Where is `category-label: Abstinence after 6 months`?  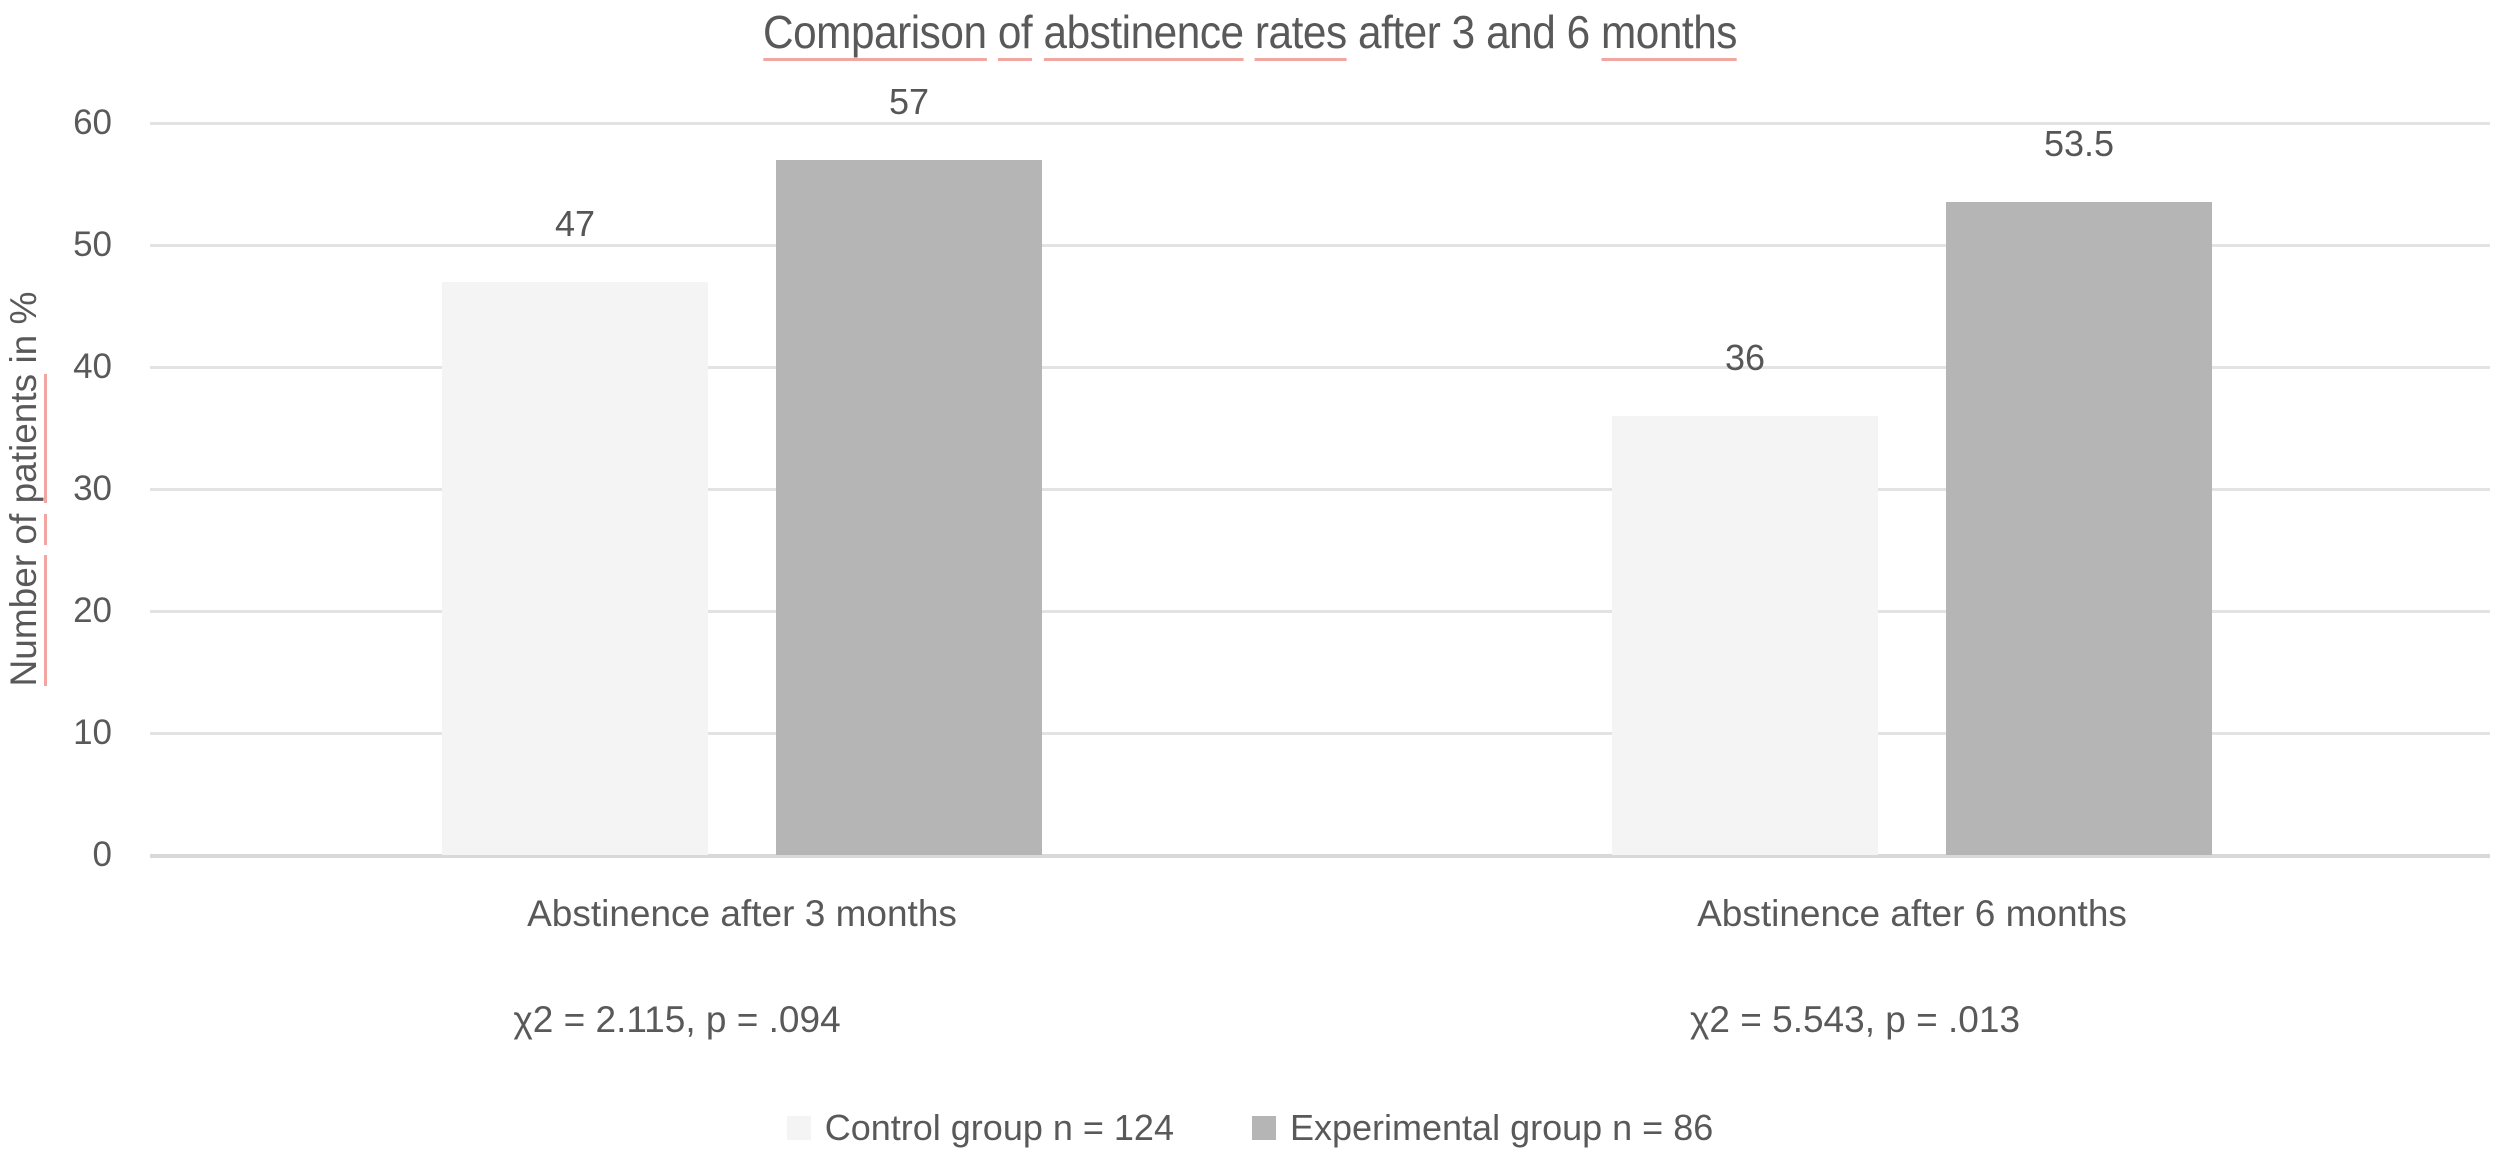
category-label: Abstinence after 6 months is located at coordinates (1912, 913).